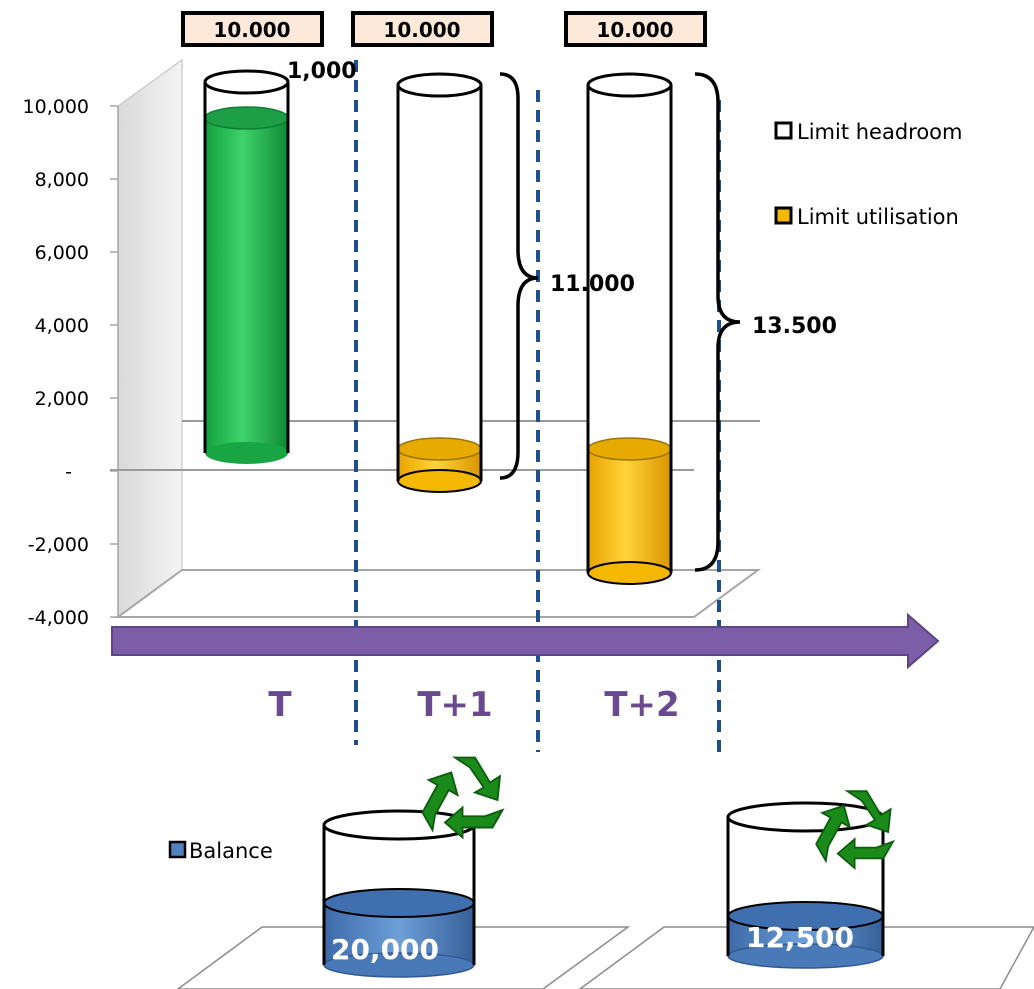 The width and height of the screenshot is (1034, 989). I want to click on legend: Limit headroom Limit utilisation, so click(868, 174).